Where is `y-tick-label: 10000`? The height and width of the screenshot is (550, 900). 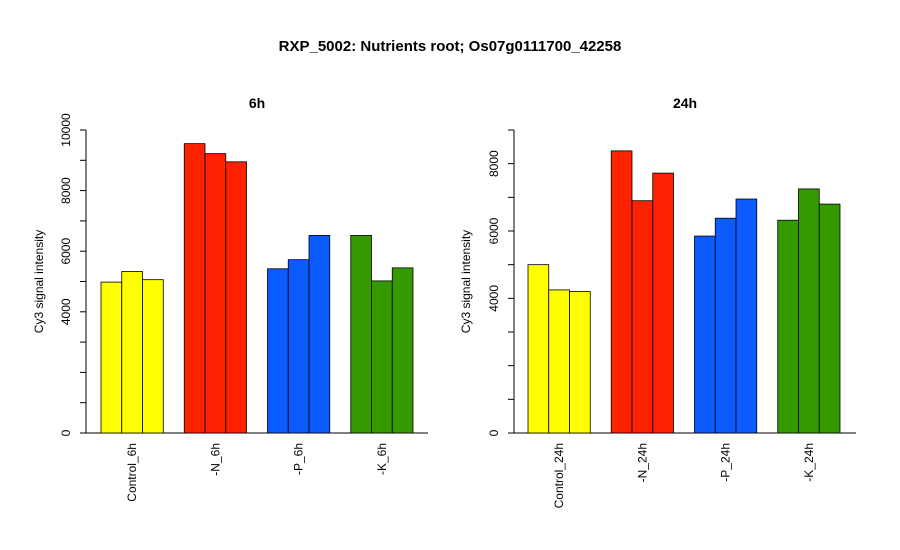 y-tick-label: 10000 is located at coordinates (66, 130).